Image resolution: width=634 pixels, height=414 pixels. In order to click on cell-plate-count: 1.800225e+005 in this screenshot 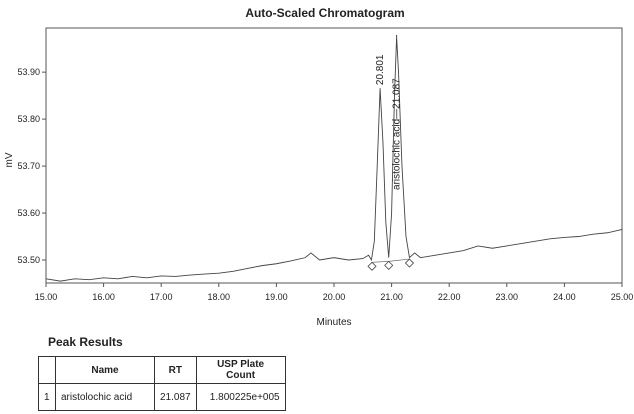, I will do `click(240, 397)`.